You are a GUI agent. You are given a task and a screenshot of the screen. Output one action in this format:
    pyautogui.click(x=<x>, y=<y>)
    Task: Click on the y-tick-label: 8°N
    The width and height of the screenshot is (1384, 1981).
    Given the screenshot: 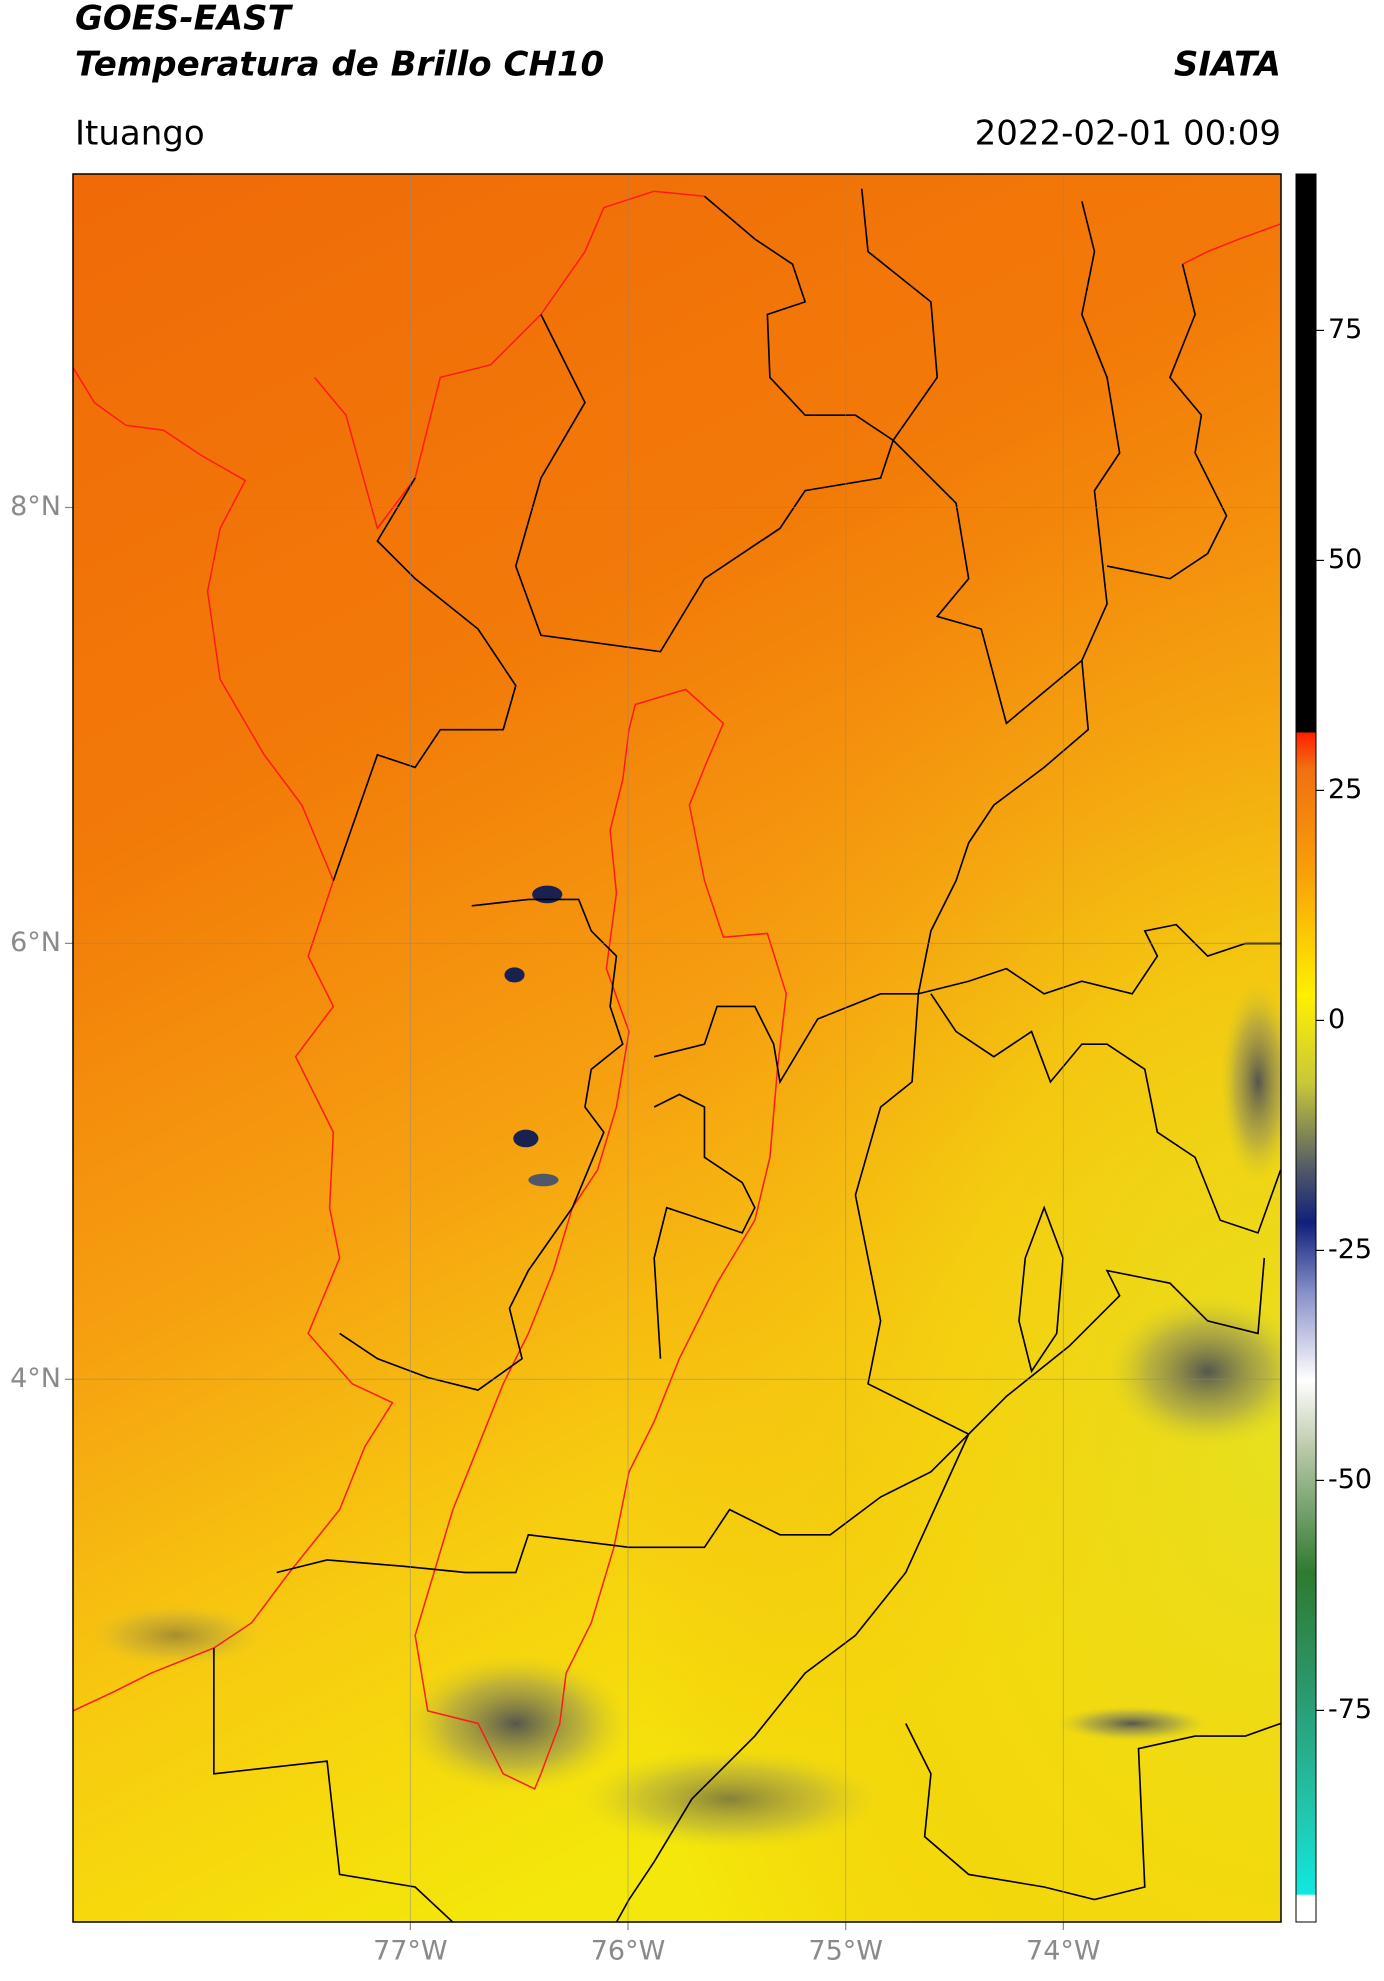 What is the action you would take?
    pyautogui.click(x=35, y=506)
    